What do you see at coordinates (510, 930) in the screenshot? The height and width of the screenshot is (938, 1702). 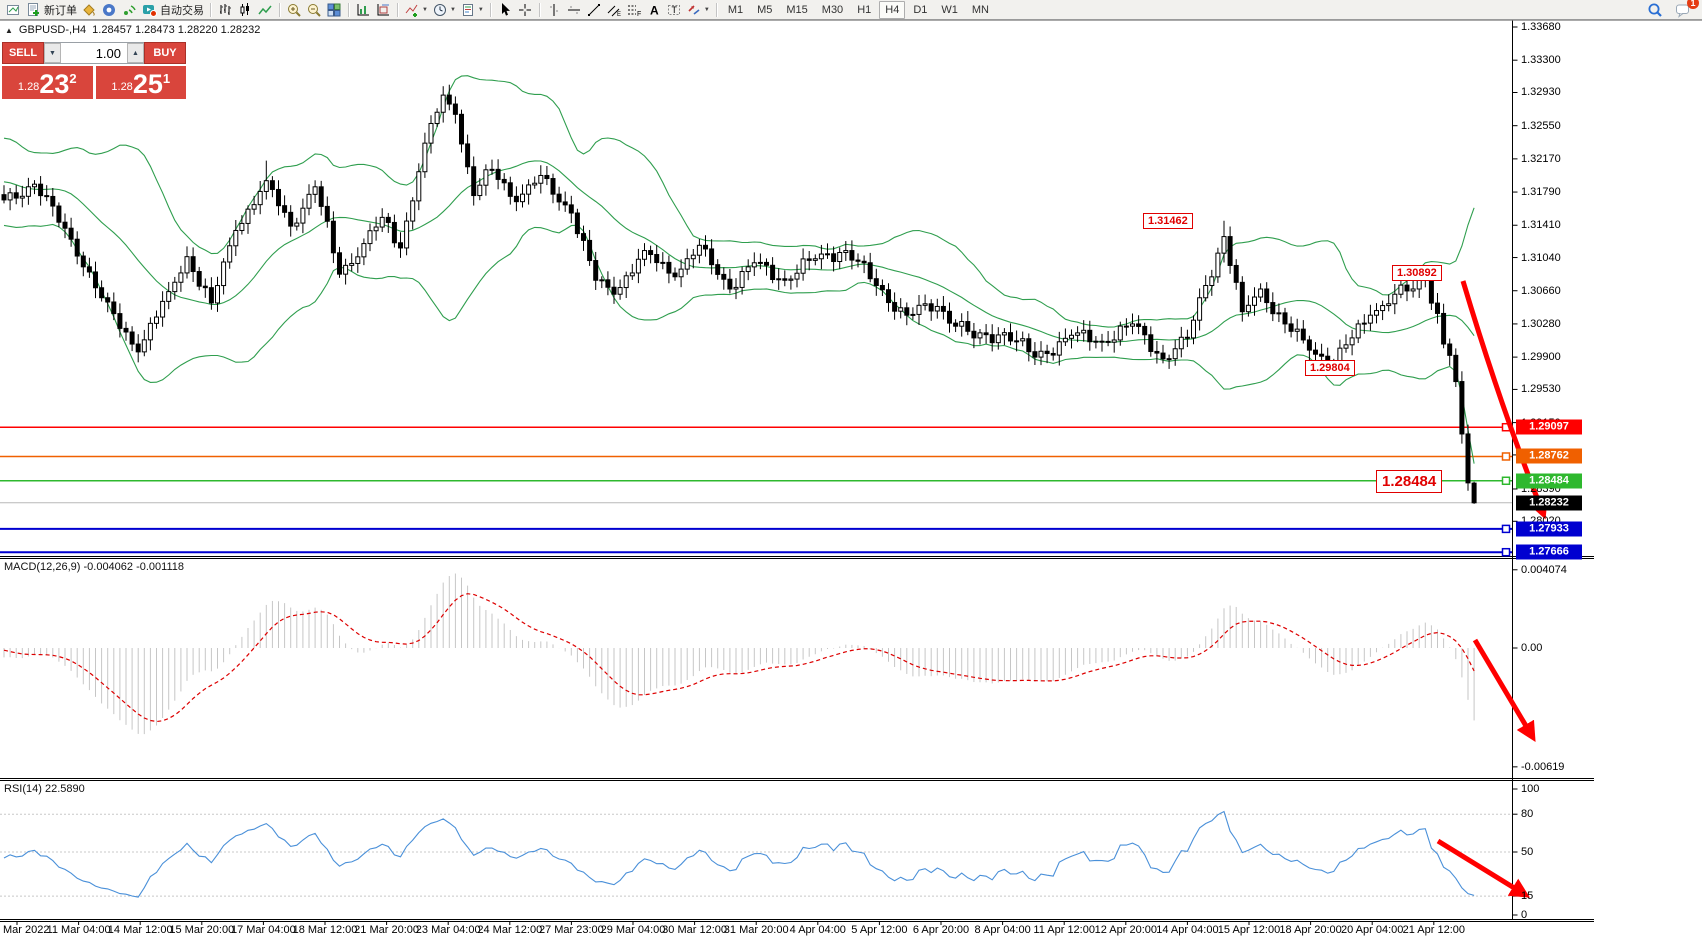 I see `time-axis-label: 24 Mar 12:00` at bounding box center [510, 930].